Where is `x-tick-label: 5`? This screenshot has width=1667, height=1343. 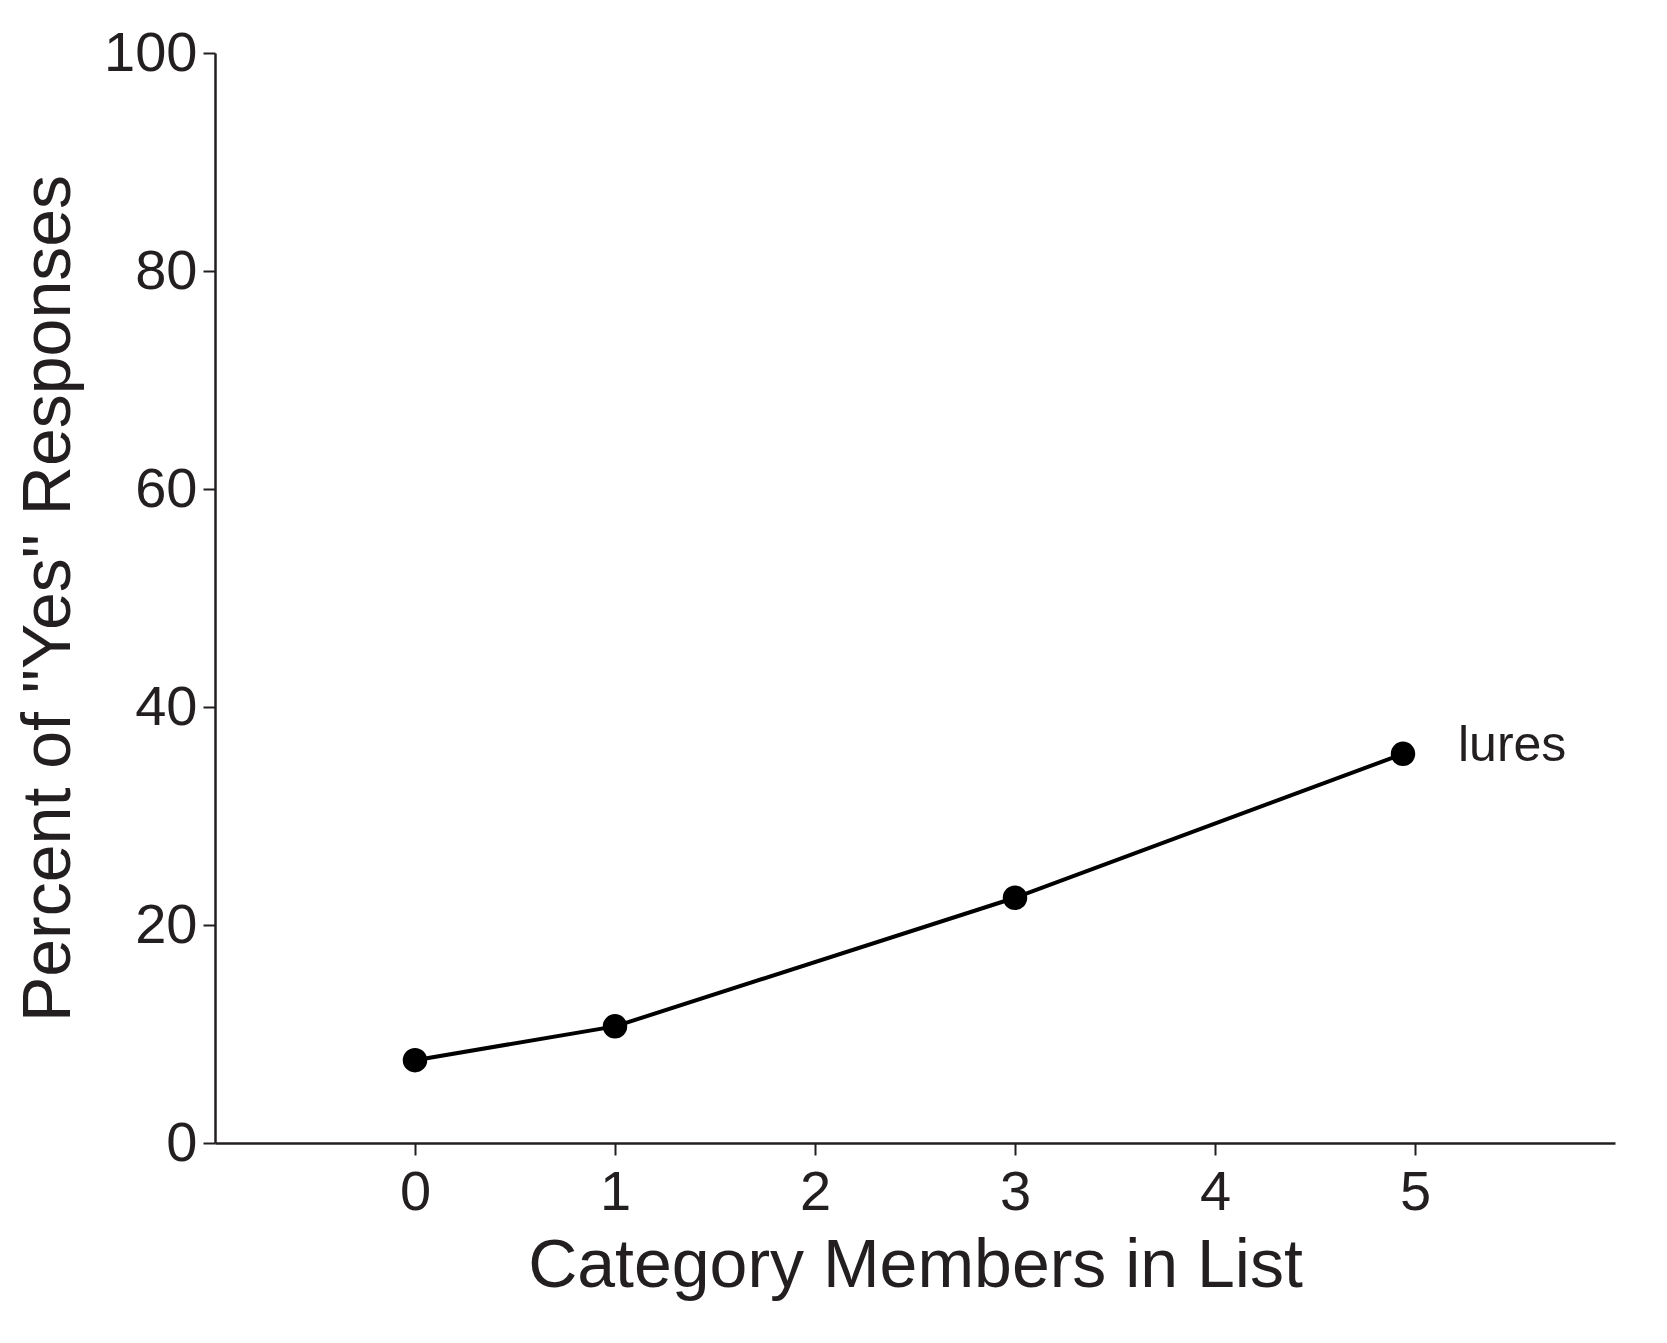
x-tick-label: 5 is located at coordinates (1415, 1190).